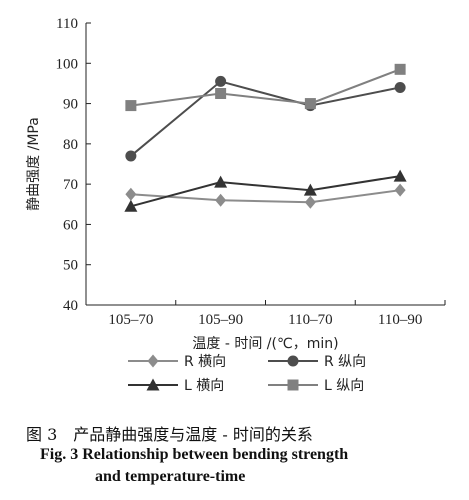 This screenshot has height=500, width=469. I want to click on y-tick-label: 70, so click(70, 185).